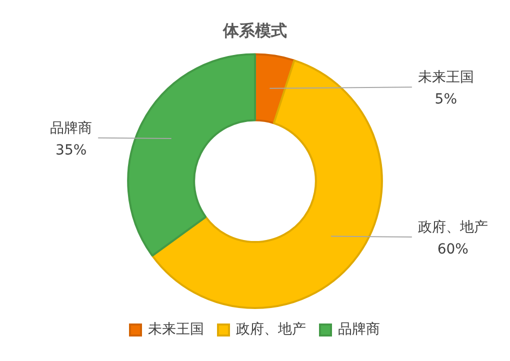 This screenshot has height=361, width=510. I want to click on slice-label: 品牌商, so click(71, 128).